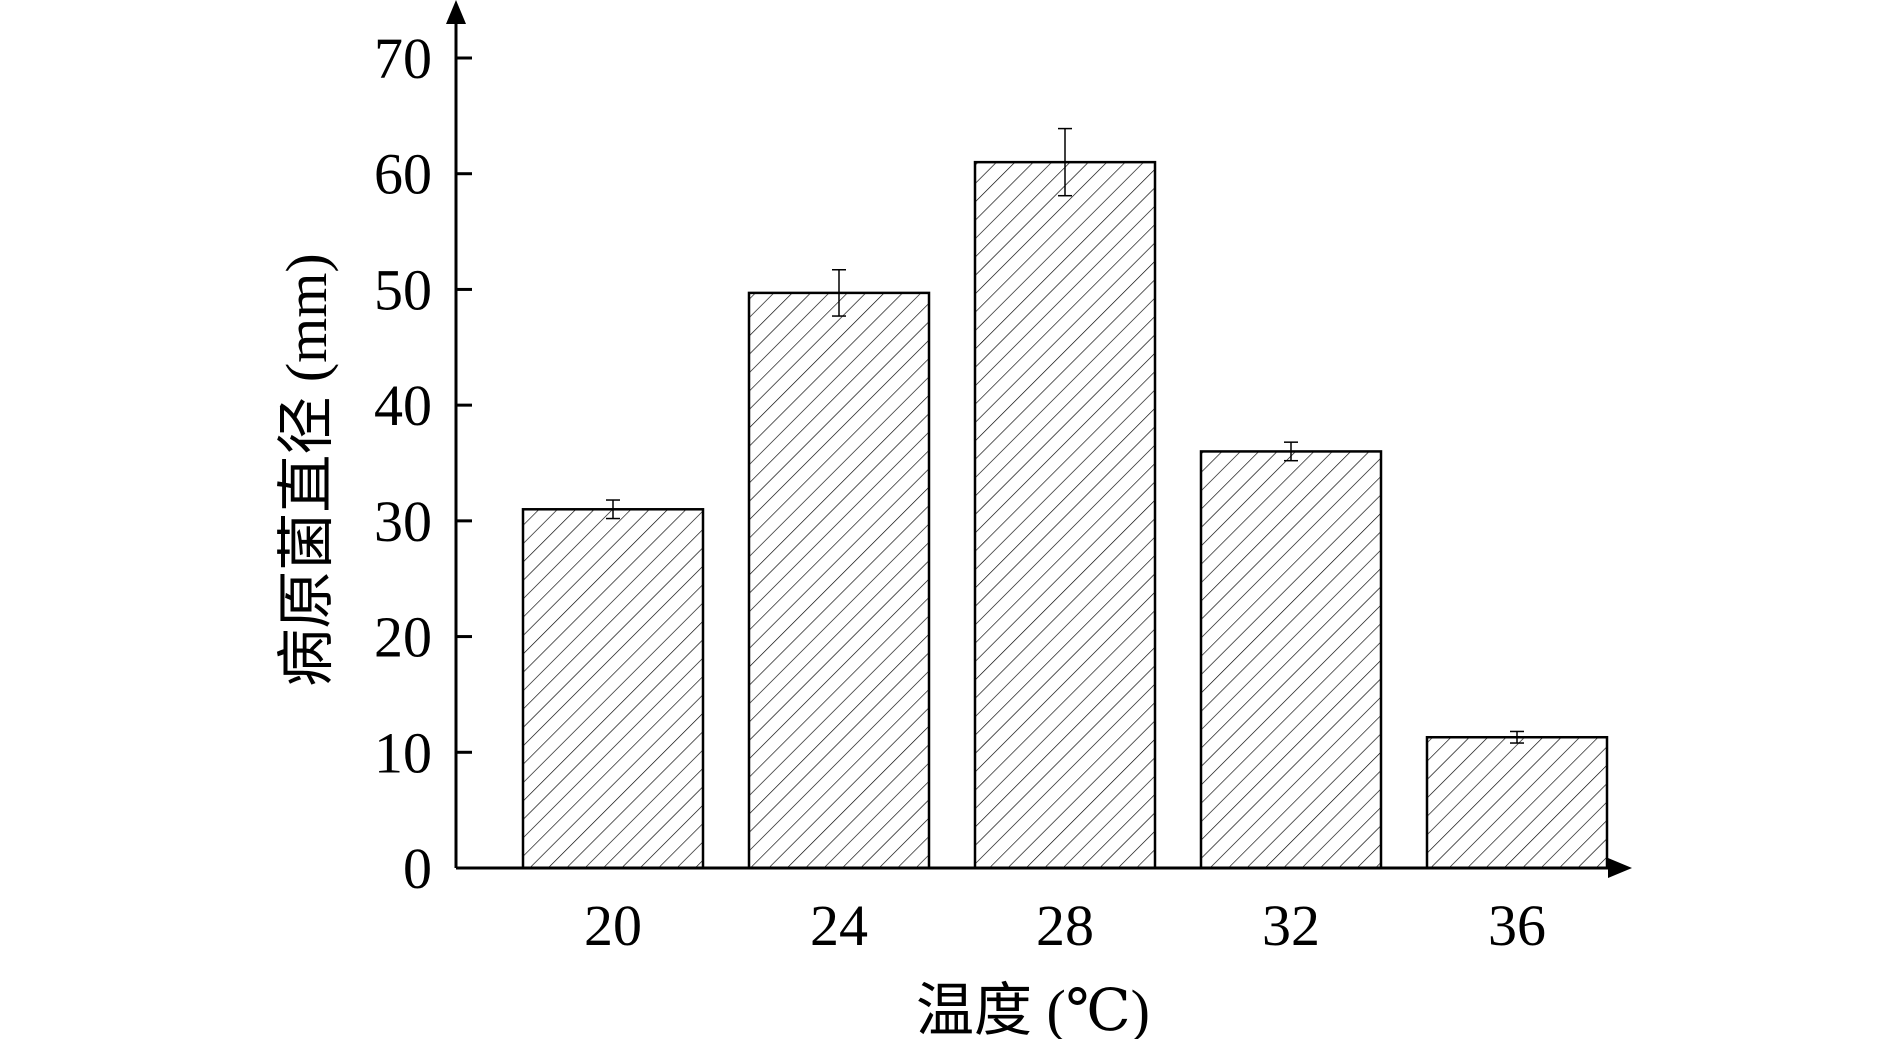  I want to click on y-tick-label: 10, so click(403, 752).